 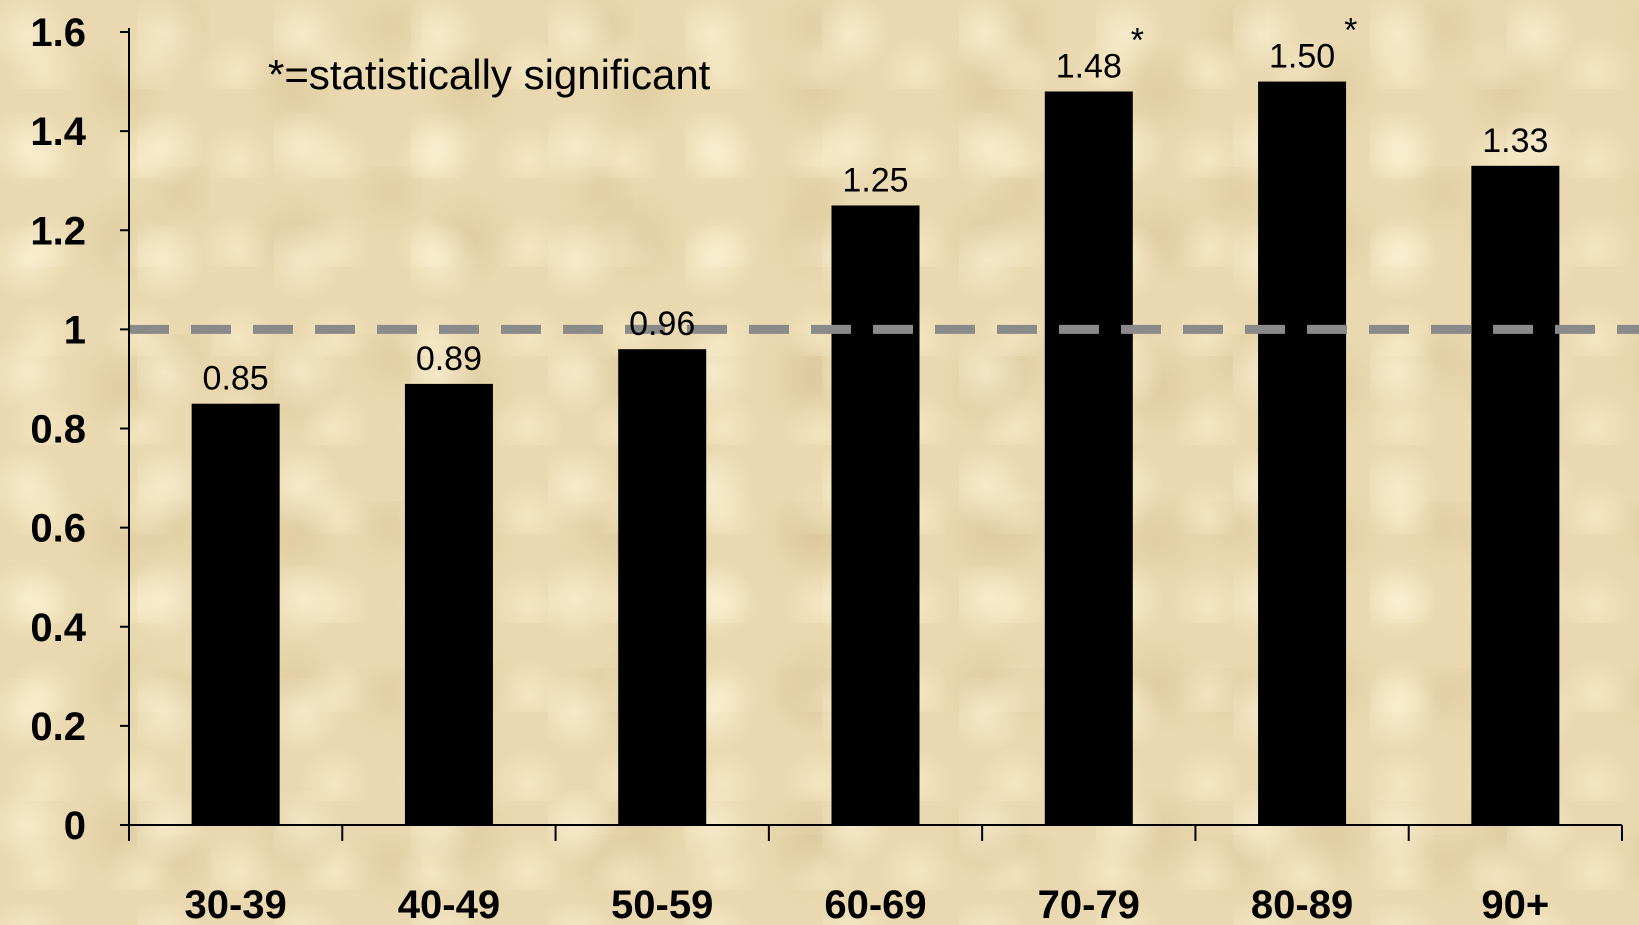 What do you see at coordinates (75, 826) in the screenshot?
I see `y-tick-label: 0` at bounding box center [75, 826].